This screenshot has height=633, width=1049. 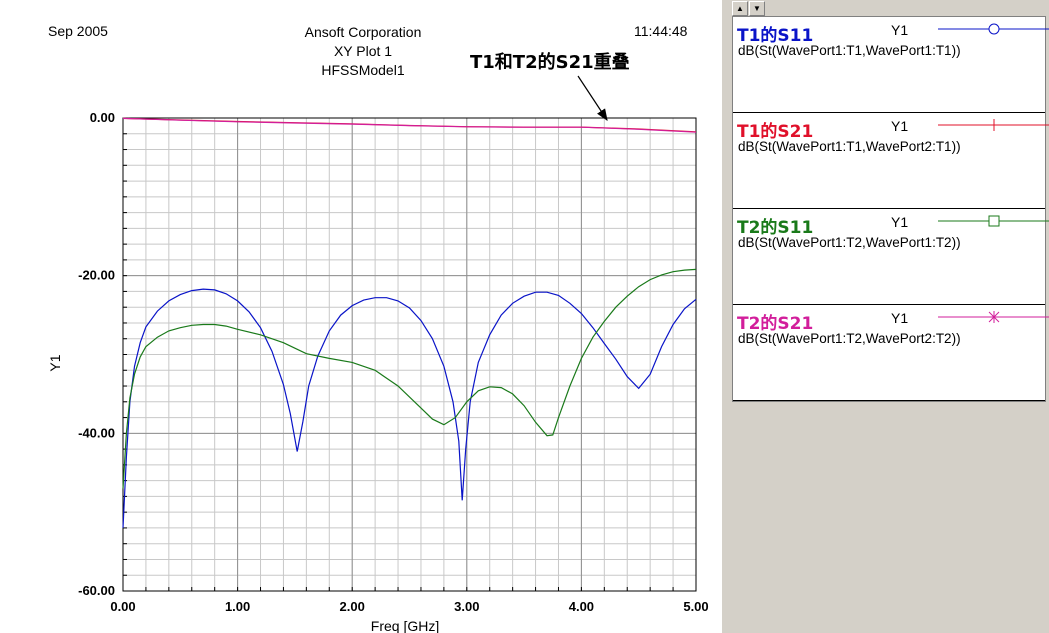 I want to click on x-tick-label: 1.00, so click(x=237, y=606).